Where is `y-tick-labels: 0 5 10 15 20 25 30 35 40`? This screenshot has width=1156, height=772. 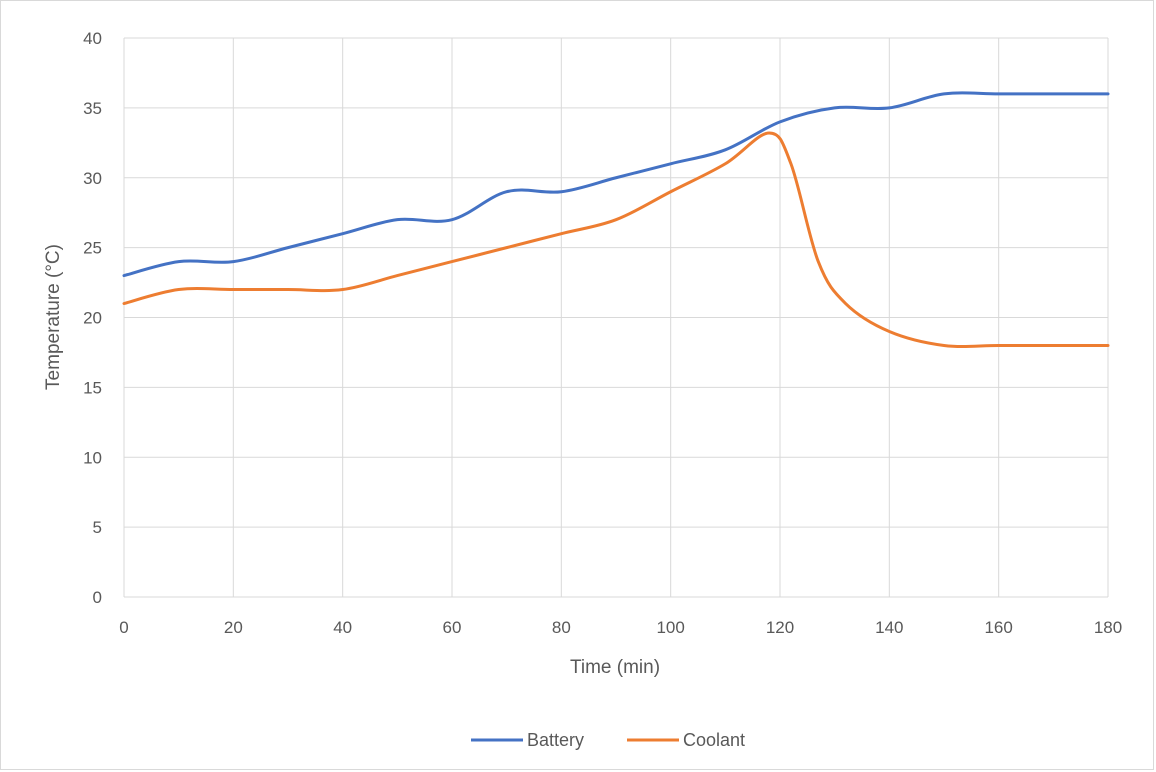 y-tick-labels: 0 5 10 15 20 25 30 35 40 is located at coordinates (92, 318).